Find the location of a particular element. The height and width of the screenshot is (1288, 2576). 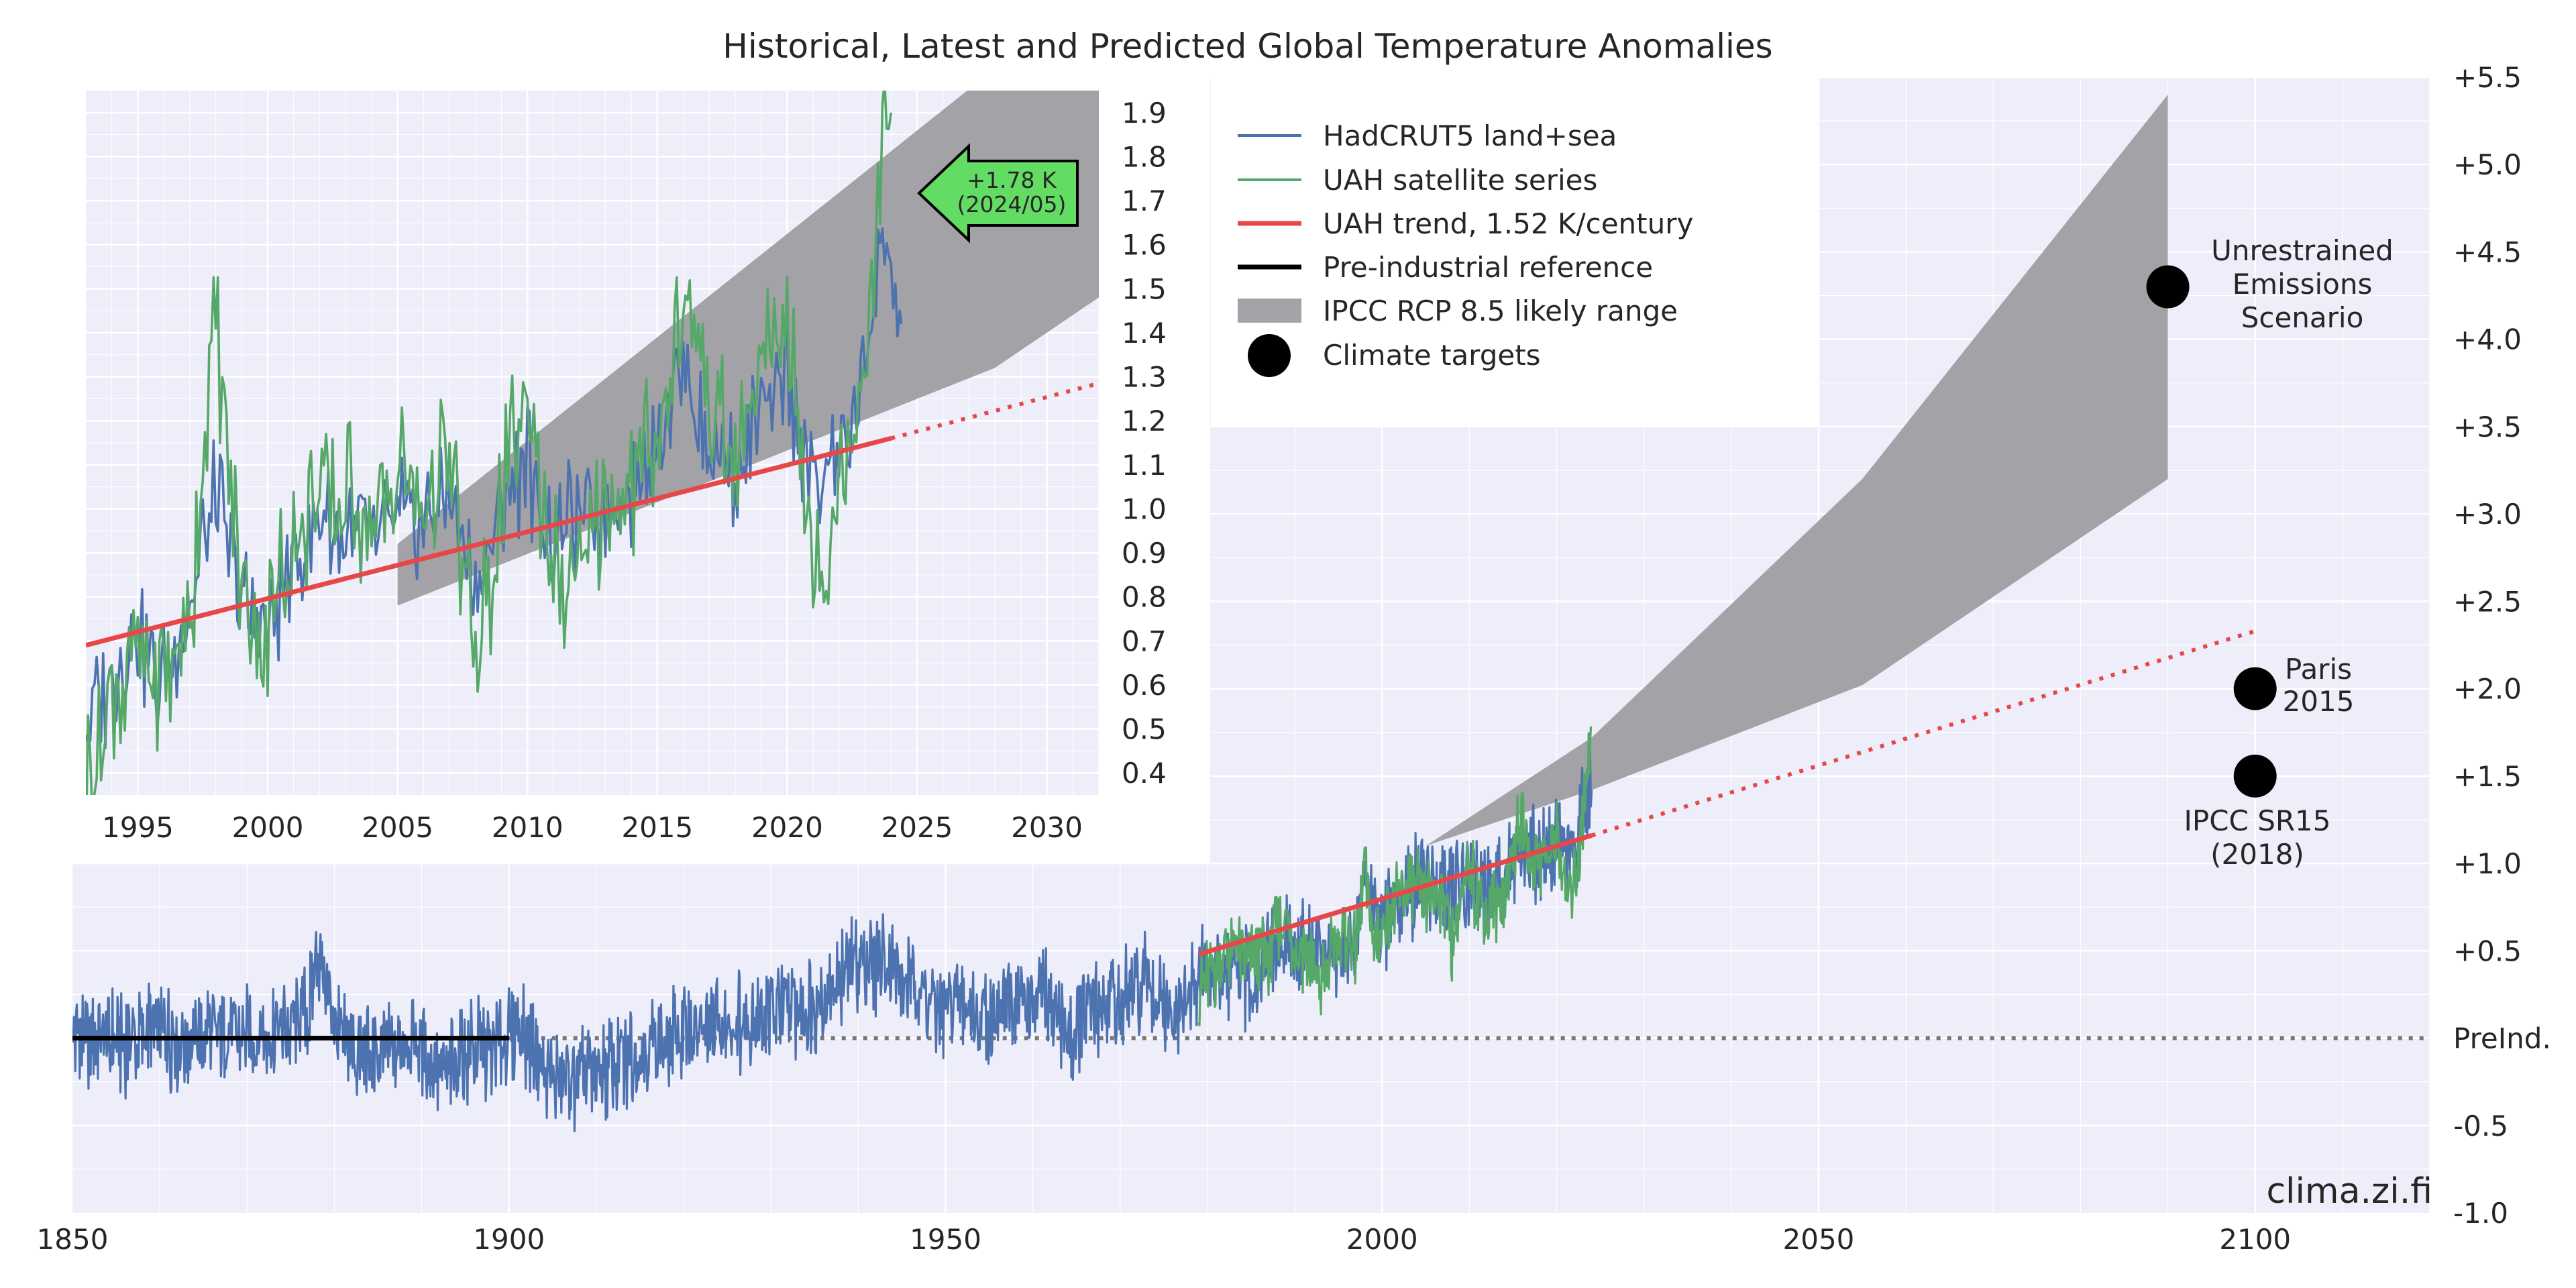

main-trend-line is located at coordinates (1395, 895).